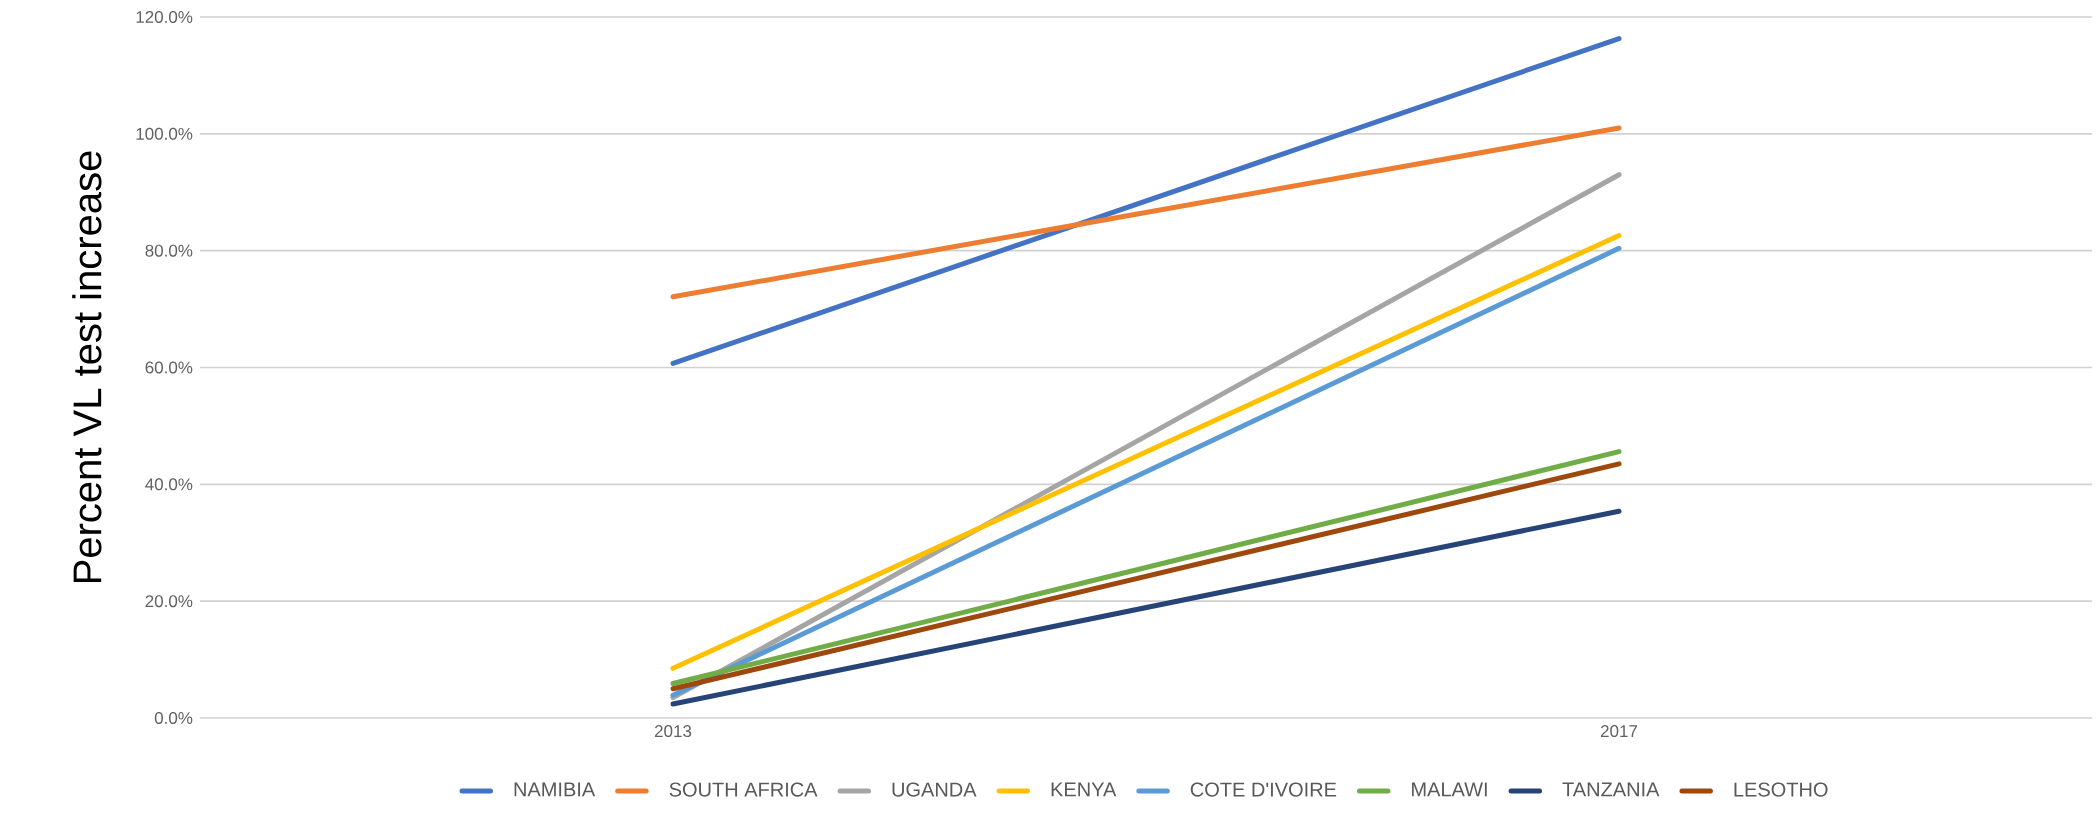  Describe the element at coordinates (164, 133) in the screenshot. I see `y-tick-label: 100.0%` at that location.